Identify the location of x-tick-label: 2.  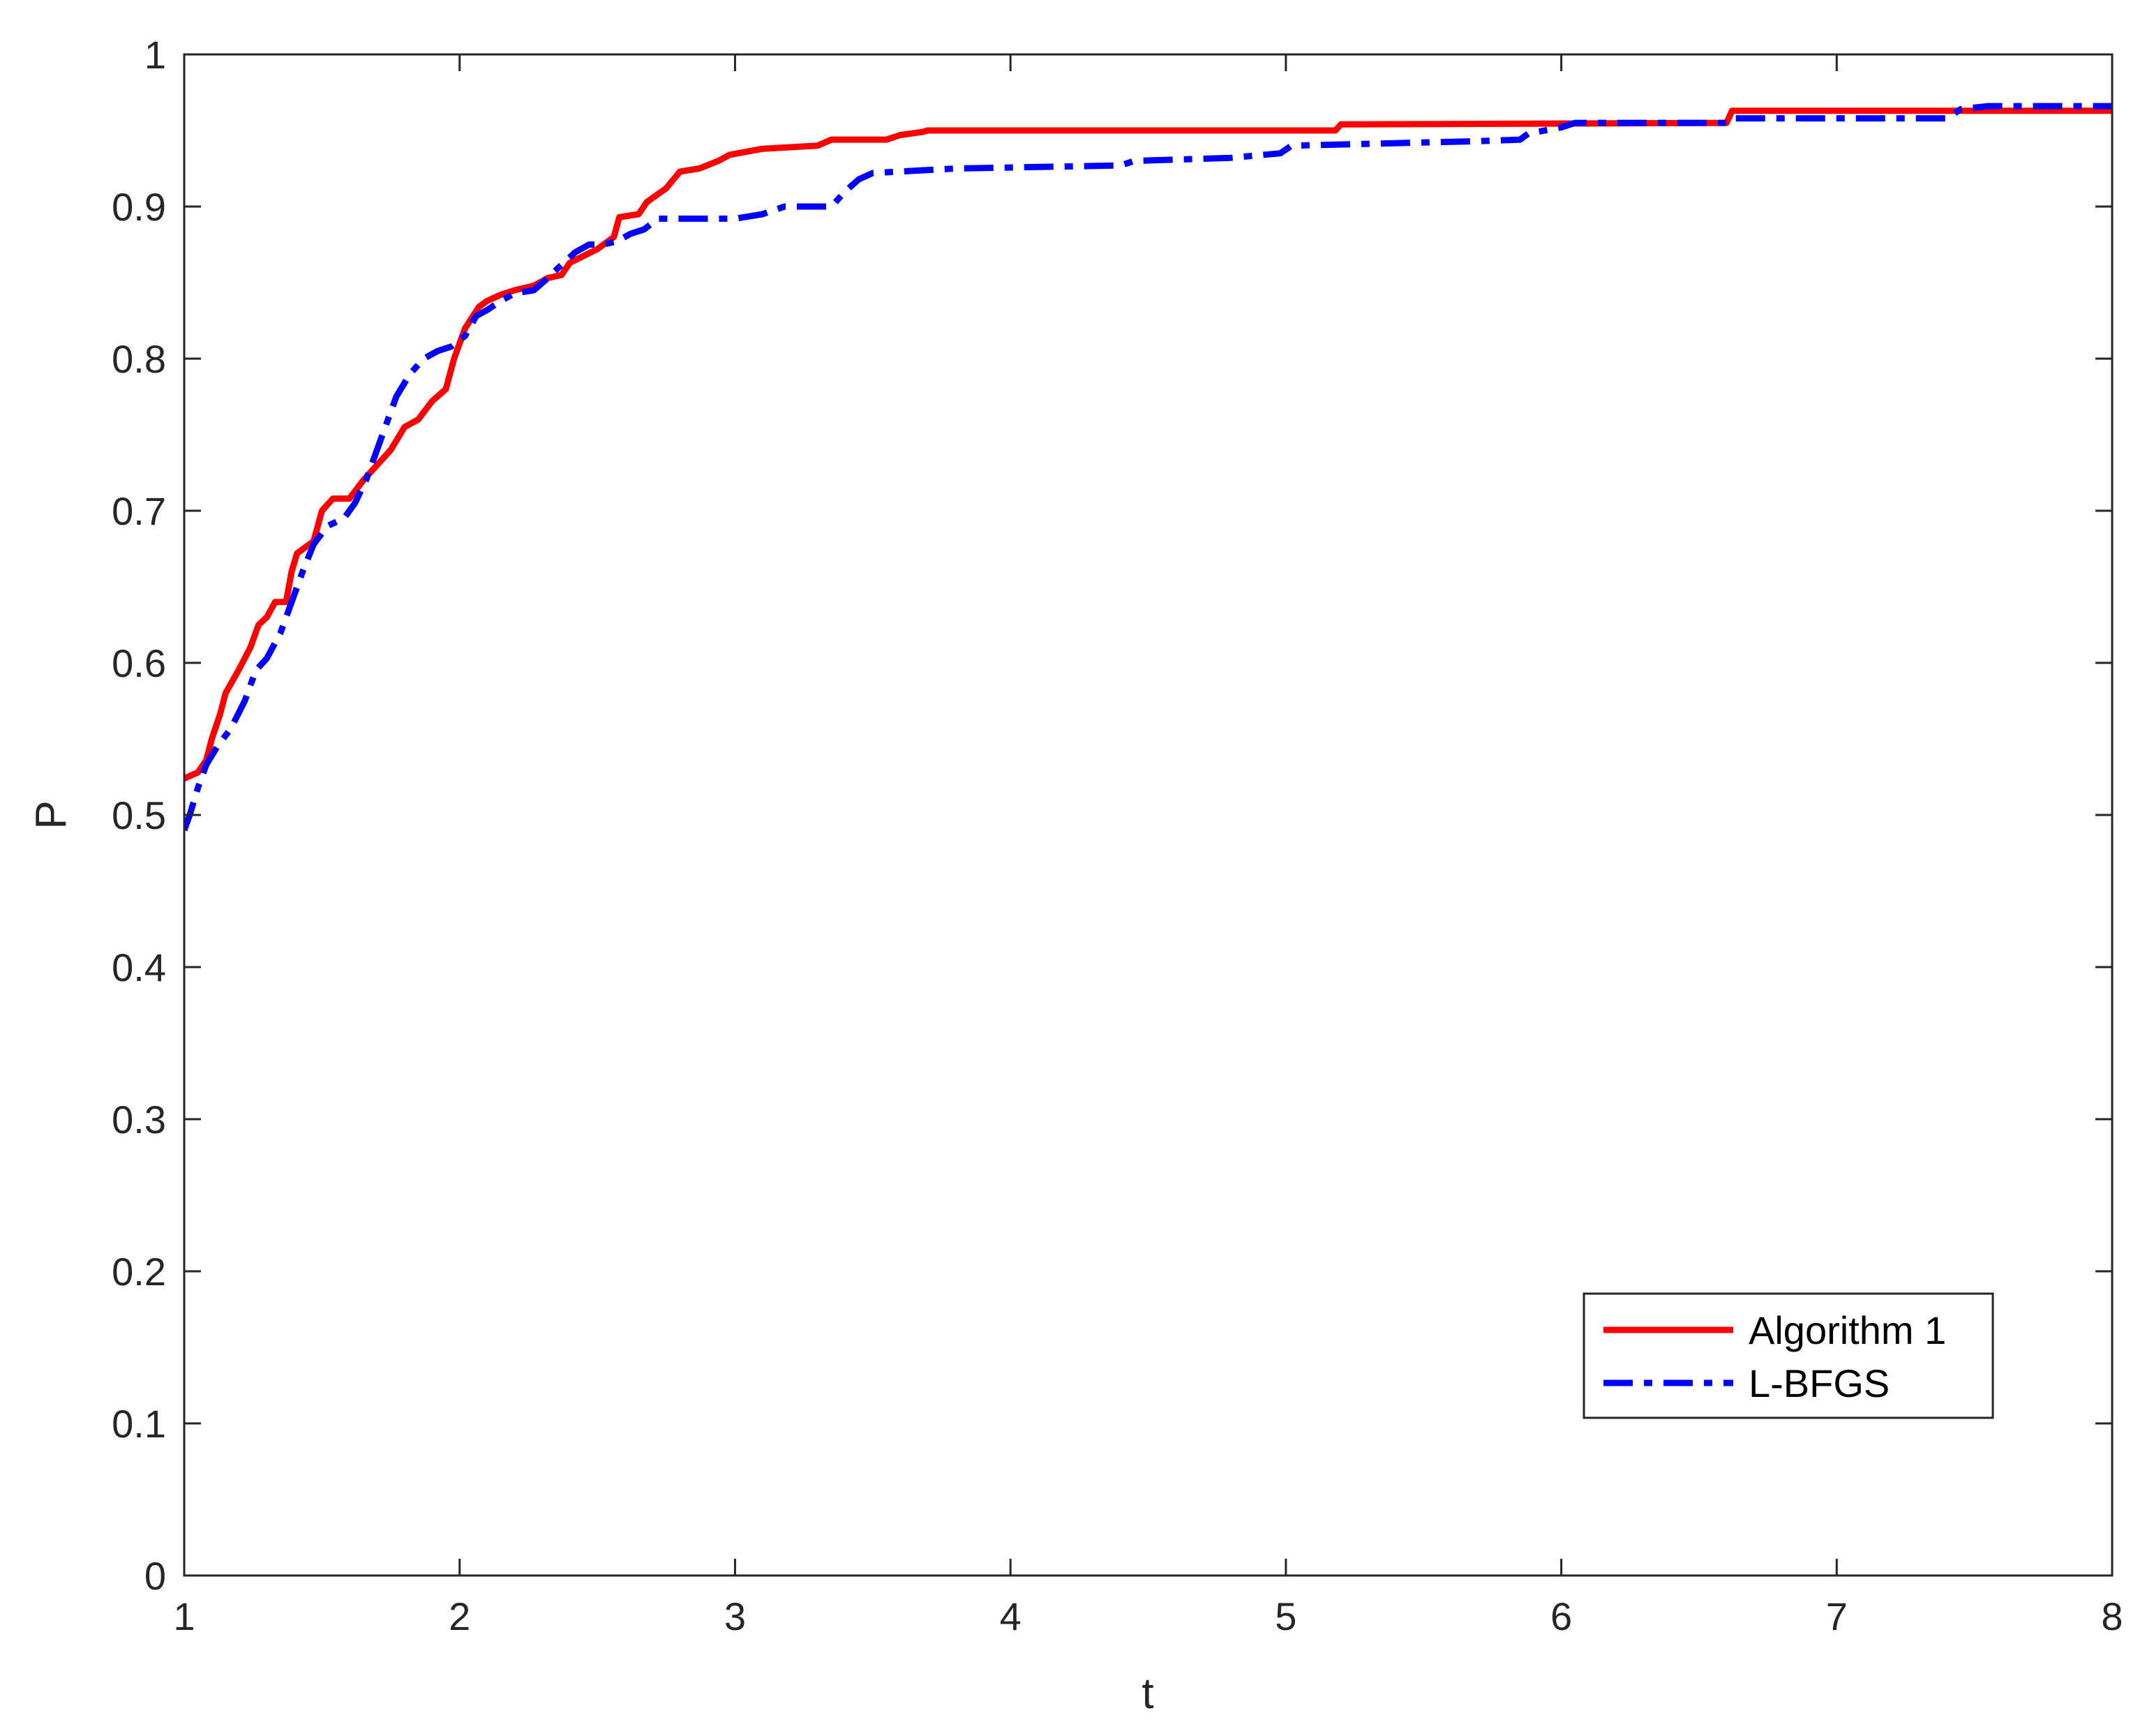
(459, 1616).